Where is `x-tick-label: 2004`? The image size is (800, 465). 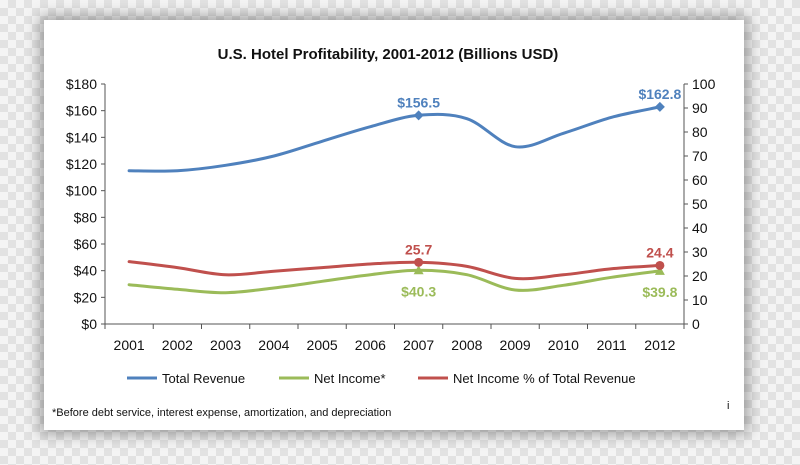 x-tick-label: 2004 is located at coordinates (273, 345).